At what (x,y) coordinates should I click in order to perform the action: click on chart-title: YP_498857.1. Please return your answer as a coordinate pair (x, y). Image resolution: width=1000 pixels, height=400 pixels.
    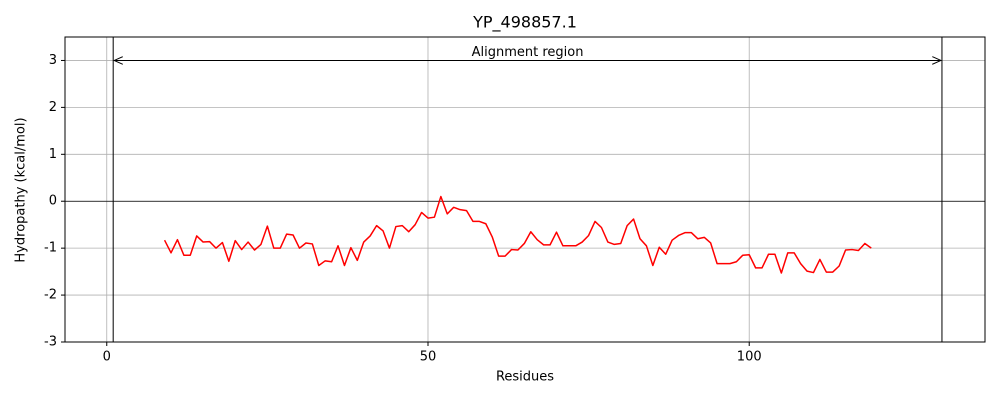
    Looking at the image, I should click on (524, 23).